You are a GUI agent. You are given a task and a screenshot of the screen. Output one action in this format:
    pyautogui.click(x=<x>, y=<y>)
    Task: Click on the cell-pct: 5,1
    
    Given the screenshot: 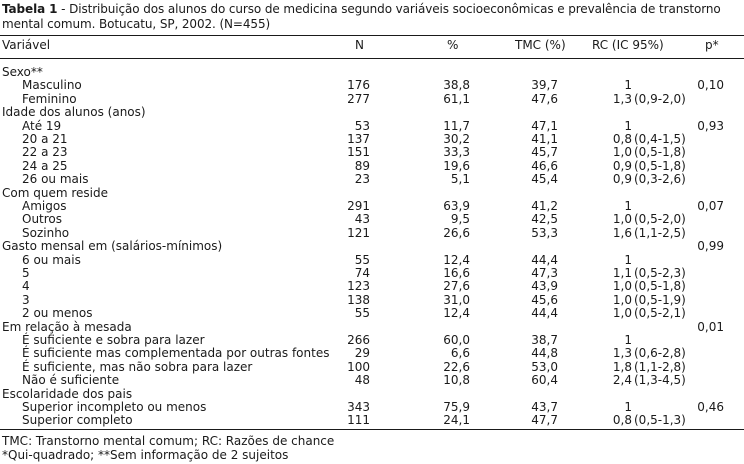 What is the action you would take?
    pyautogui.click(x=460, y=179)
    